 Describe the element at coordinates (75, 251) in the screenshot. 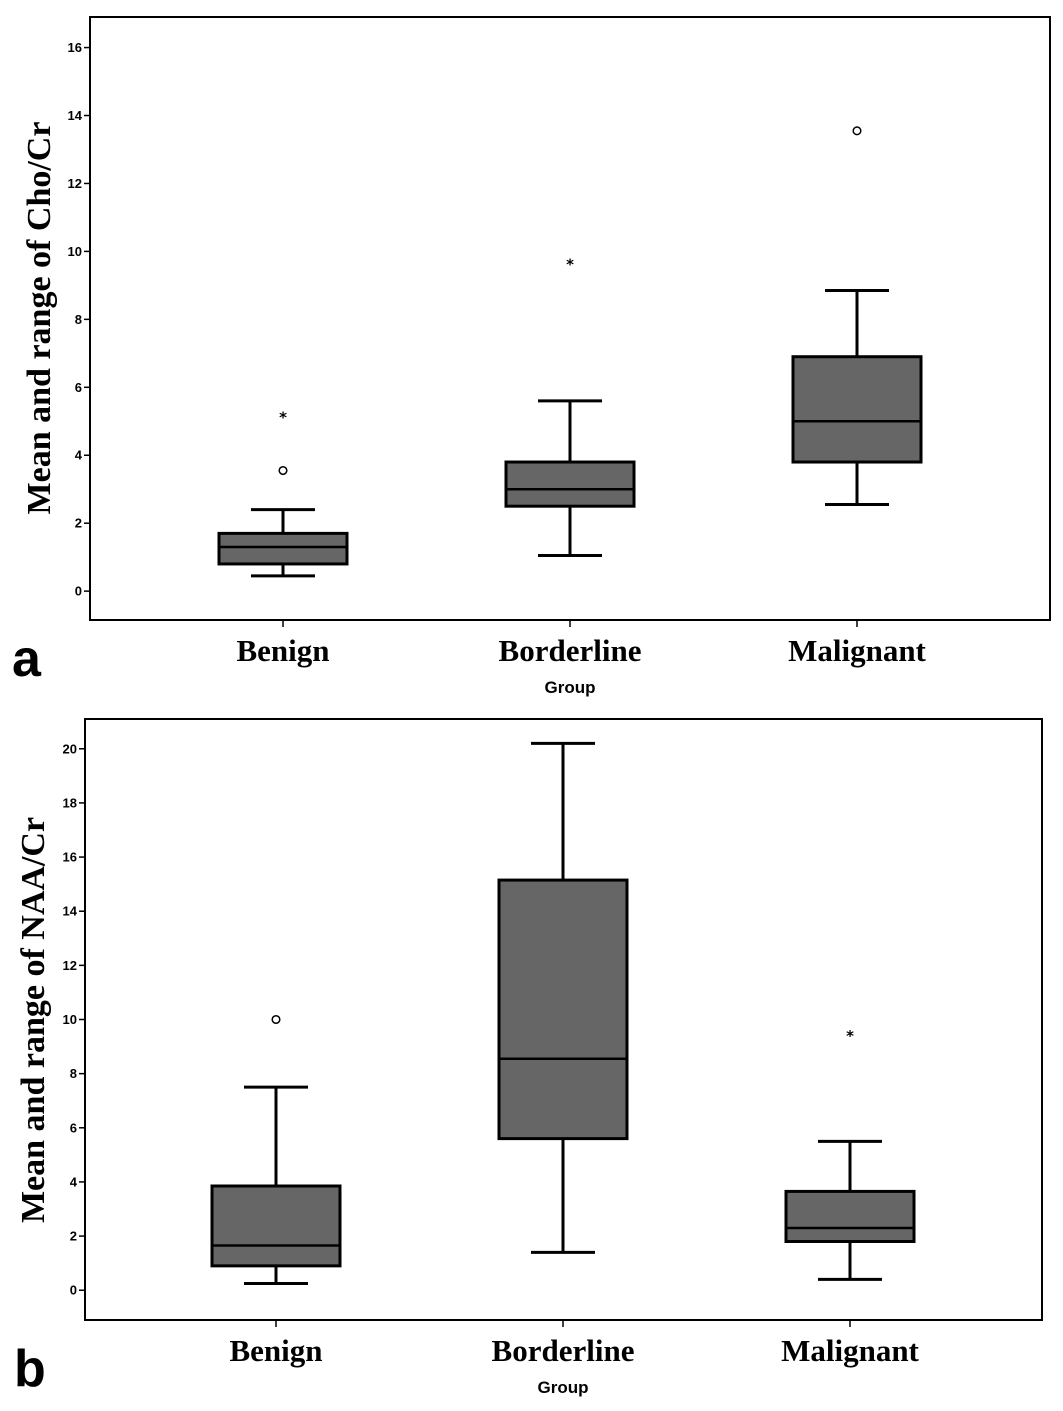

I see `chart-a-ytick-label-10: 10` at that location.